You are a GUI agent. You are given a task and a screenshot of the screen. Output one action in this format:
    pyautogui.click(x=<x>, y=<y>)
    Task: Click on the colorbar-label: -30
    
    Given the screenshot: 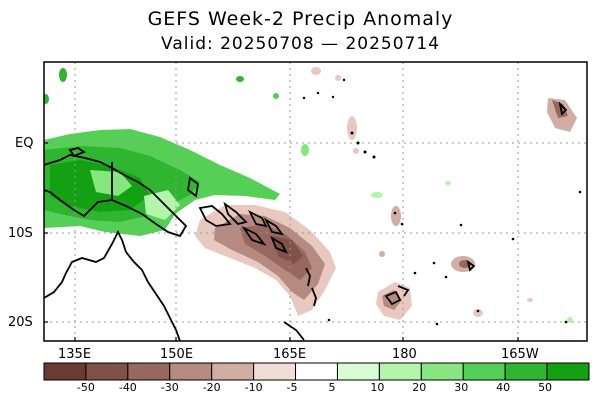 What is the action you would take?
    pyautogui.click(x=169, y=387)
    